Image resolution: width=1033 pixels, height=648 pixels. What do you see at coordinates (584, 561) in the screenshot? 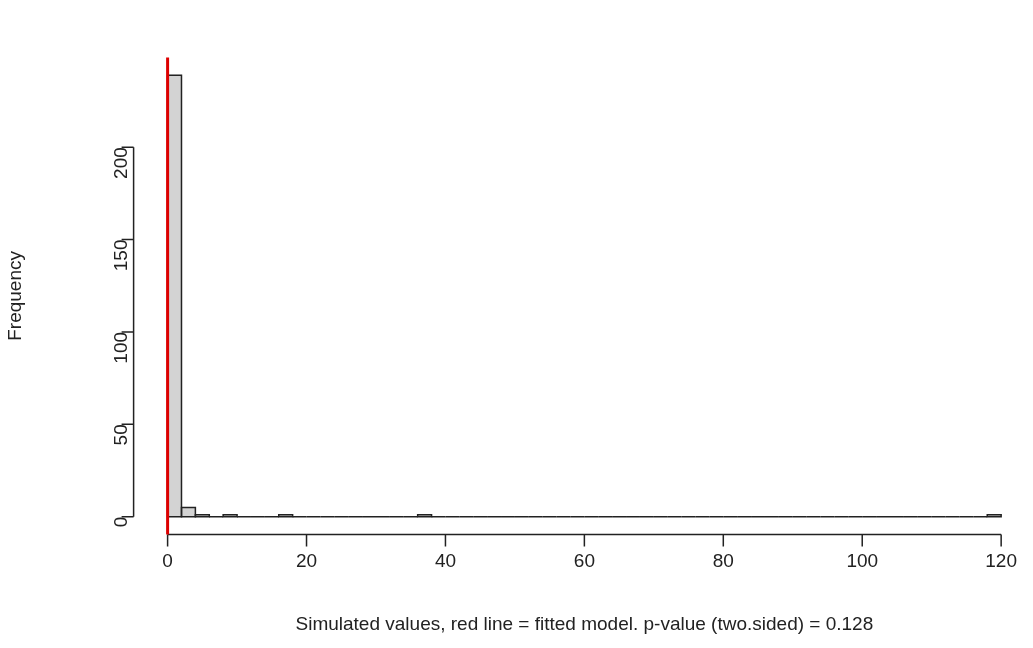
I see `x-tick-label: 60` at bounding box center [584, 561].